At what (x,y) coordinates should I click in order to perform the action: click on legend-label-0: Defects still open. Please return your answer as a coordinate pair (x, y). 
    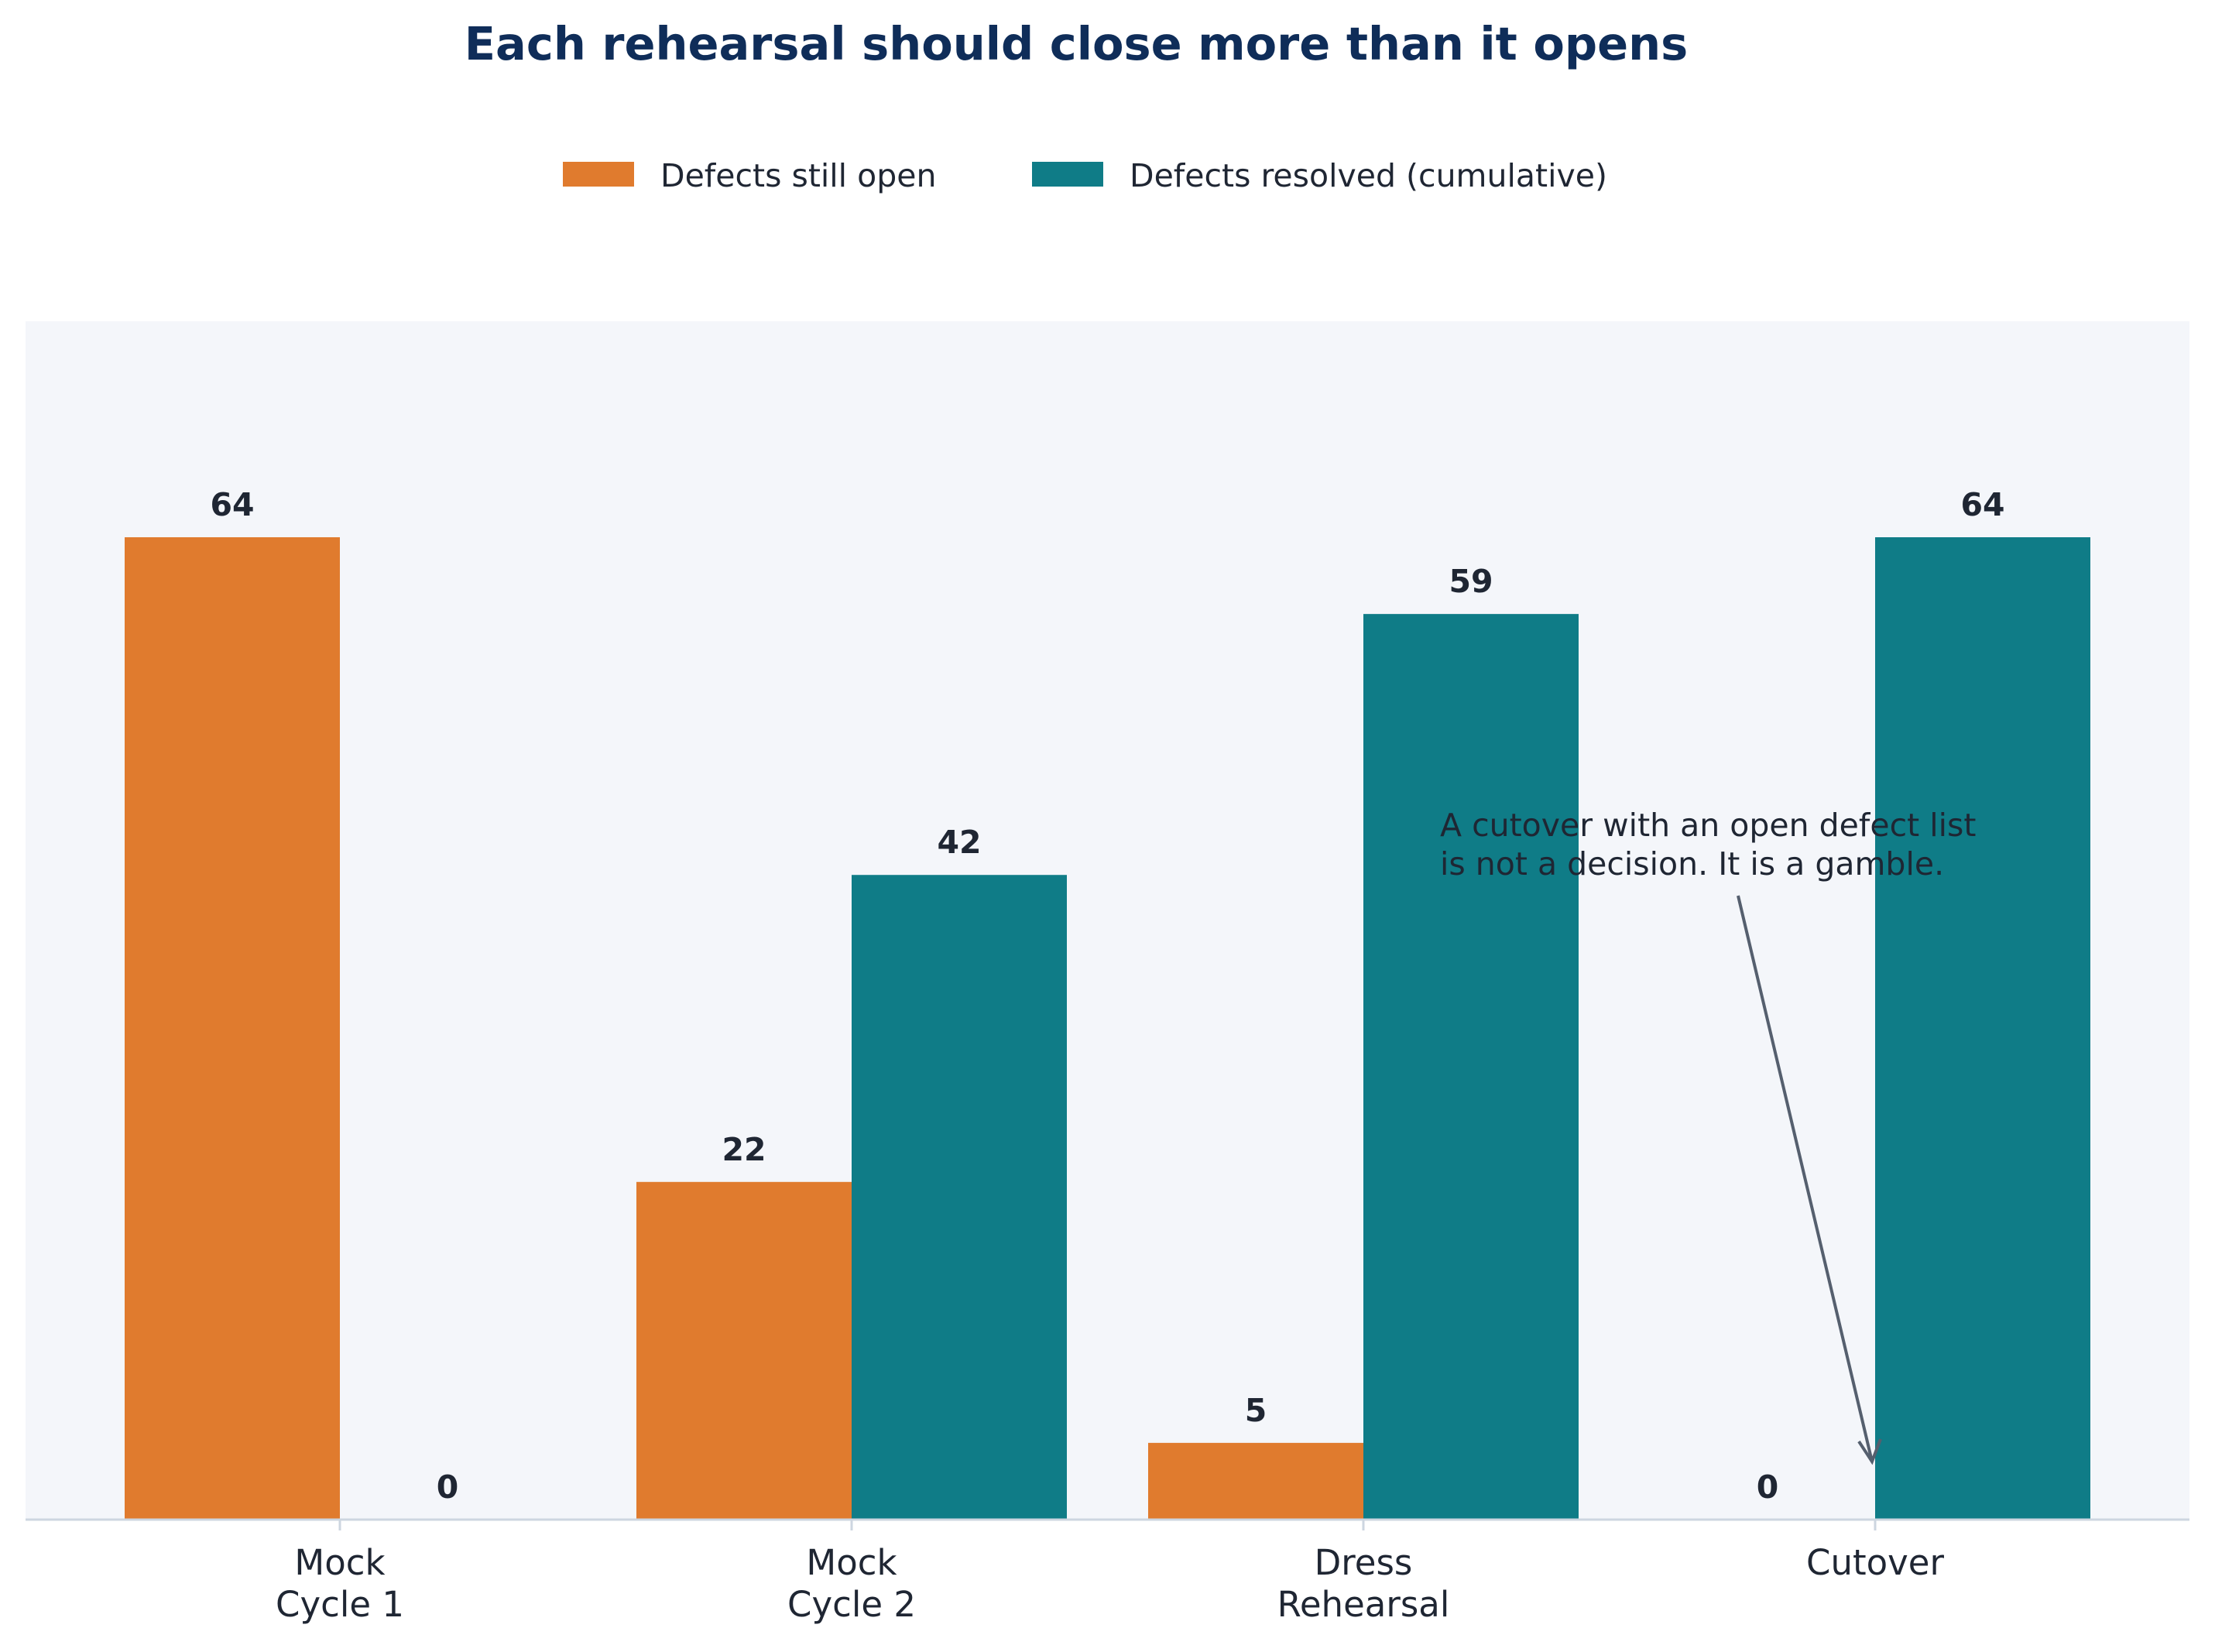
    Looking at the image, I should click on (798, 176).